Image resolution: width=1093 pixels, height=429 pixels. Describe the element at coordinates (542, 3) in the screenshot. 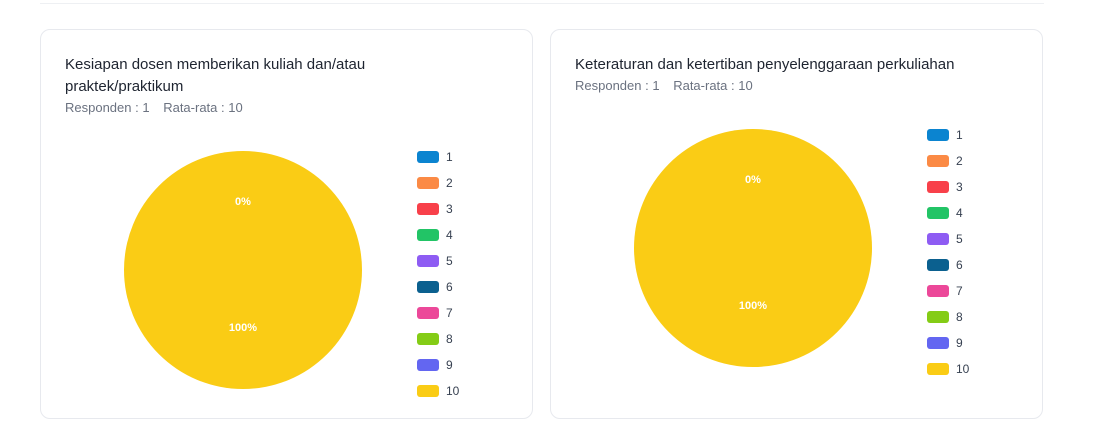

I see `top-divider` at that location.